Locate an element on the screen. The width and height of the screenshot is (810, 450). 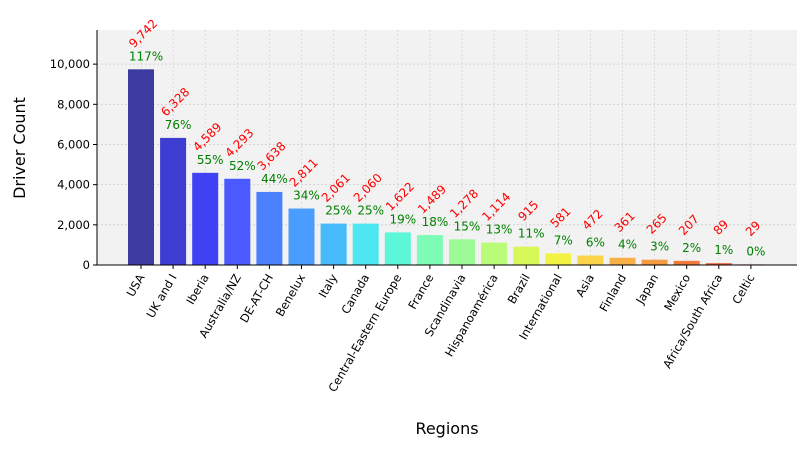
x-tick-label: Brazil is located at coordinates (519, 289).